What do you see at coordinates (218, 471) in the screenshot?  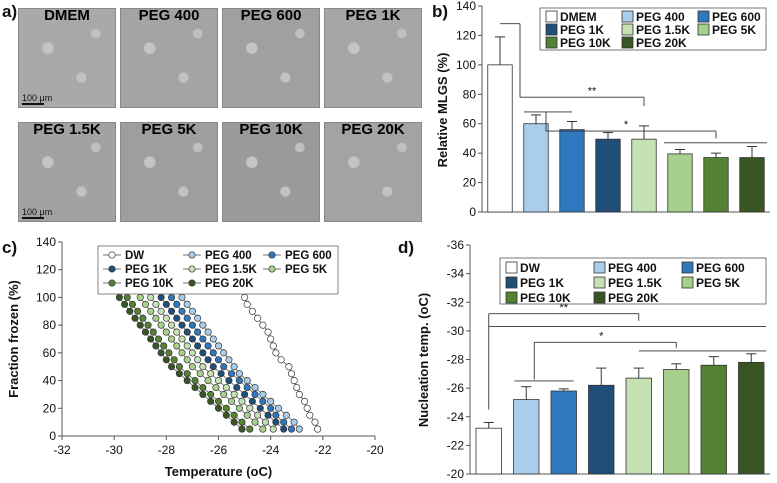 I see `x-axis-title: Temperature (oC)` at bounding box center [218, 471].